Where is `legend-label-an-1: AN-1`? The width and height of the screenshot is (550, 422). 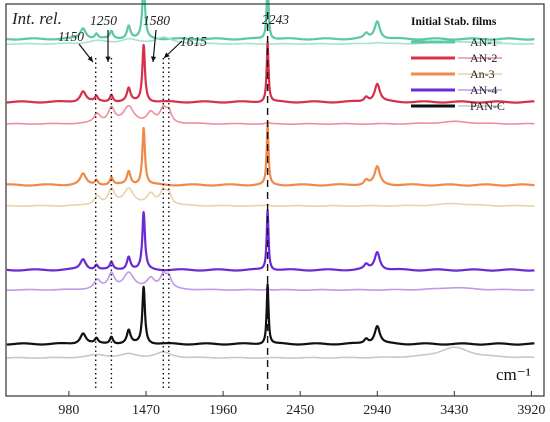 legend-label-an-1: AN-1 is located at coordinates (483, 42).